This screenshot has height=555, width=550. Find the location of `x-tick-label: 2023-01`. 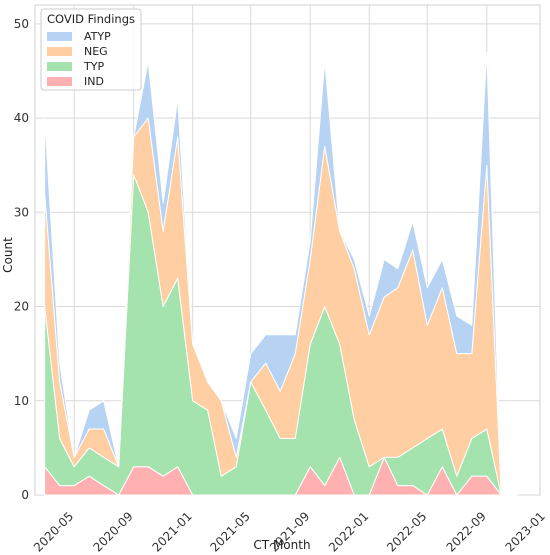

x-tick-label: 2023-01 is located at coordinates (525, 531).